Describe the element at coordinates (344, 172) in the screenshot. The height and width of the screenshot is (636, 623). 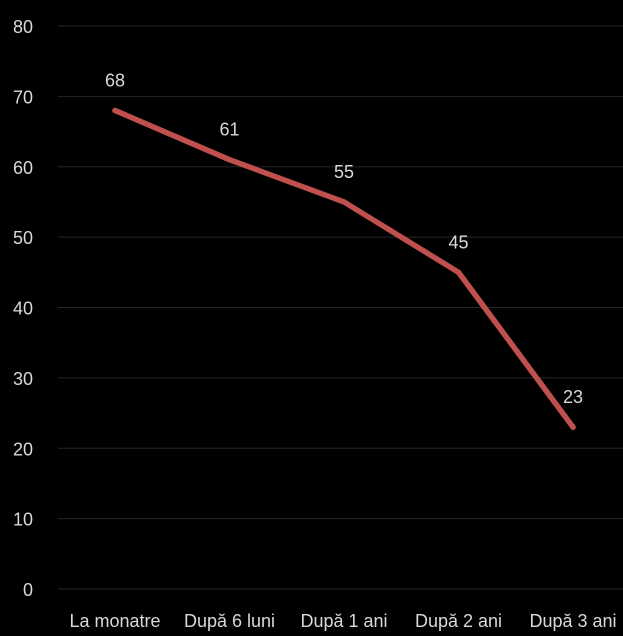
I see `data-label: 55` at that location.